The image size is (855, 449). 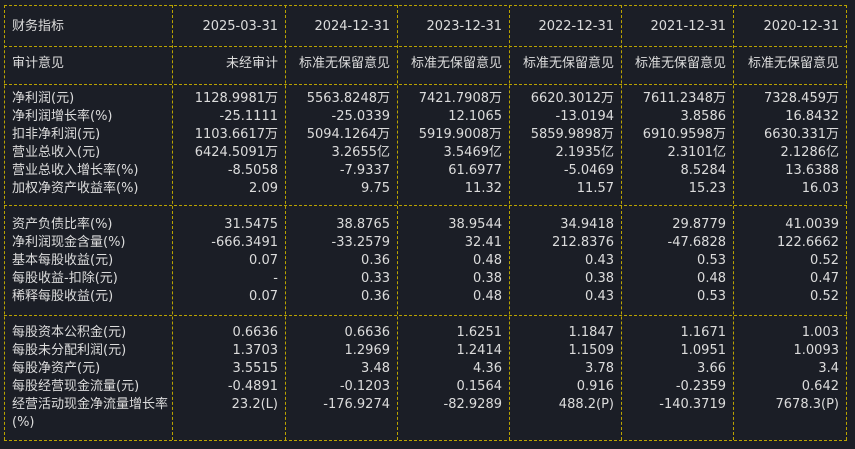 I want to click on row-label: 每股资本公积金(元), so click(x=69, y=332).